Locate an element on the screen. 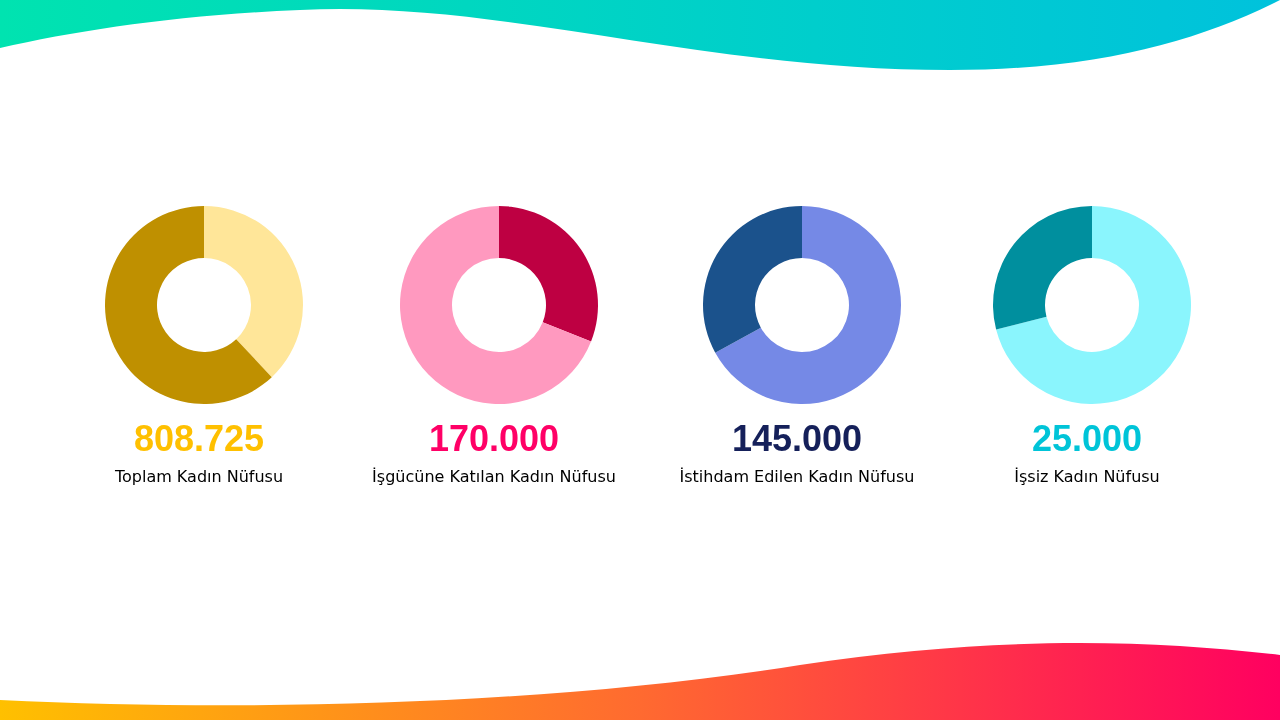 Image resolution: width=1280 pixels, height=720 pixels. text: 145.000 is located at coordinates (797, 439).